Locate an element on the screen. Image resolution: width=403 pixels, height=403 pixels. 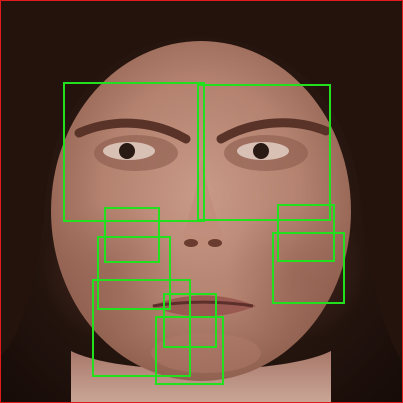
right-eyebrow is located at coordinates (273, 131).